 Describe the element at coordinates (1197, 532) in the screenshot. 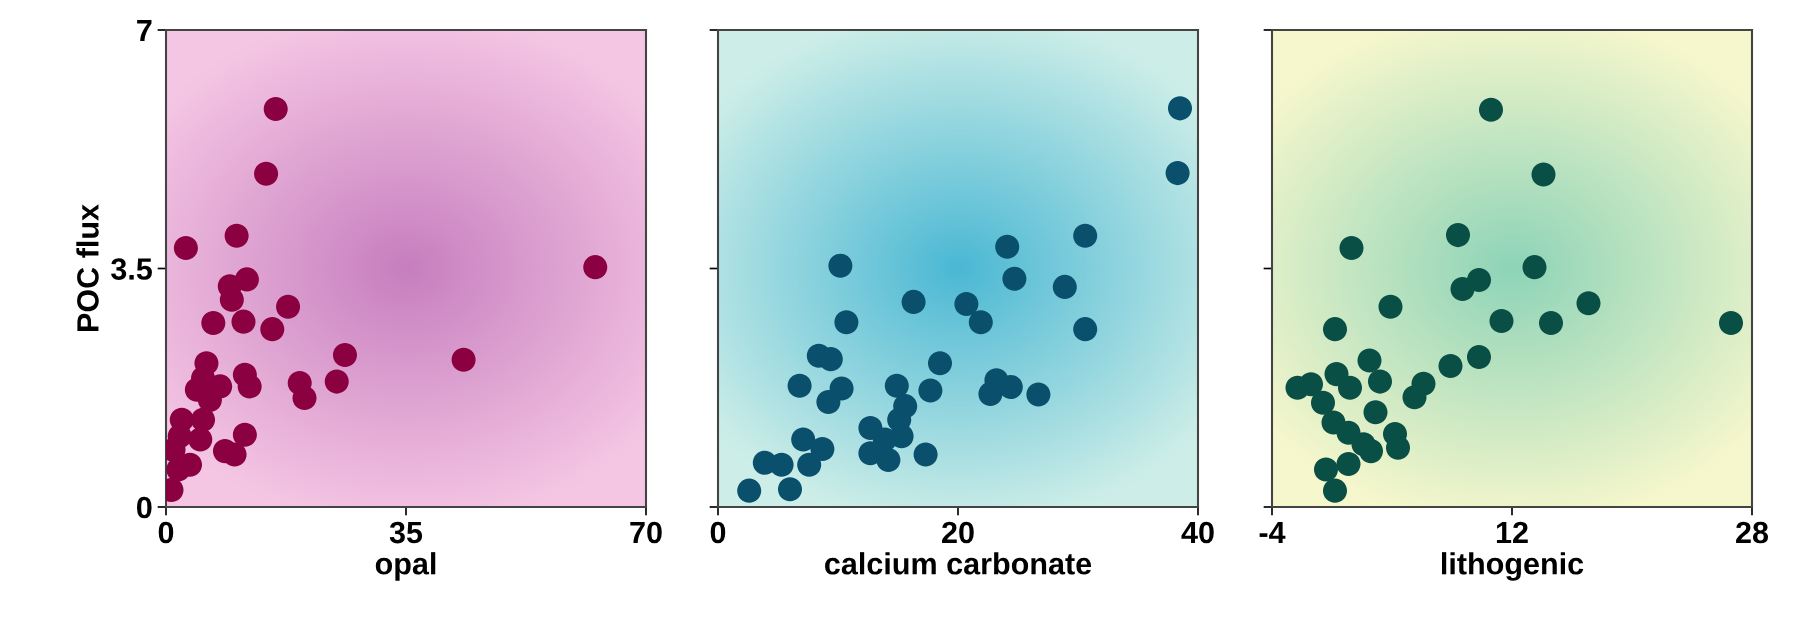

I see `x-tick-label: 40` at that location.